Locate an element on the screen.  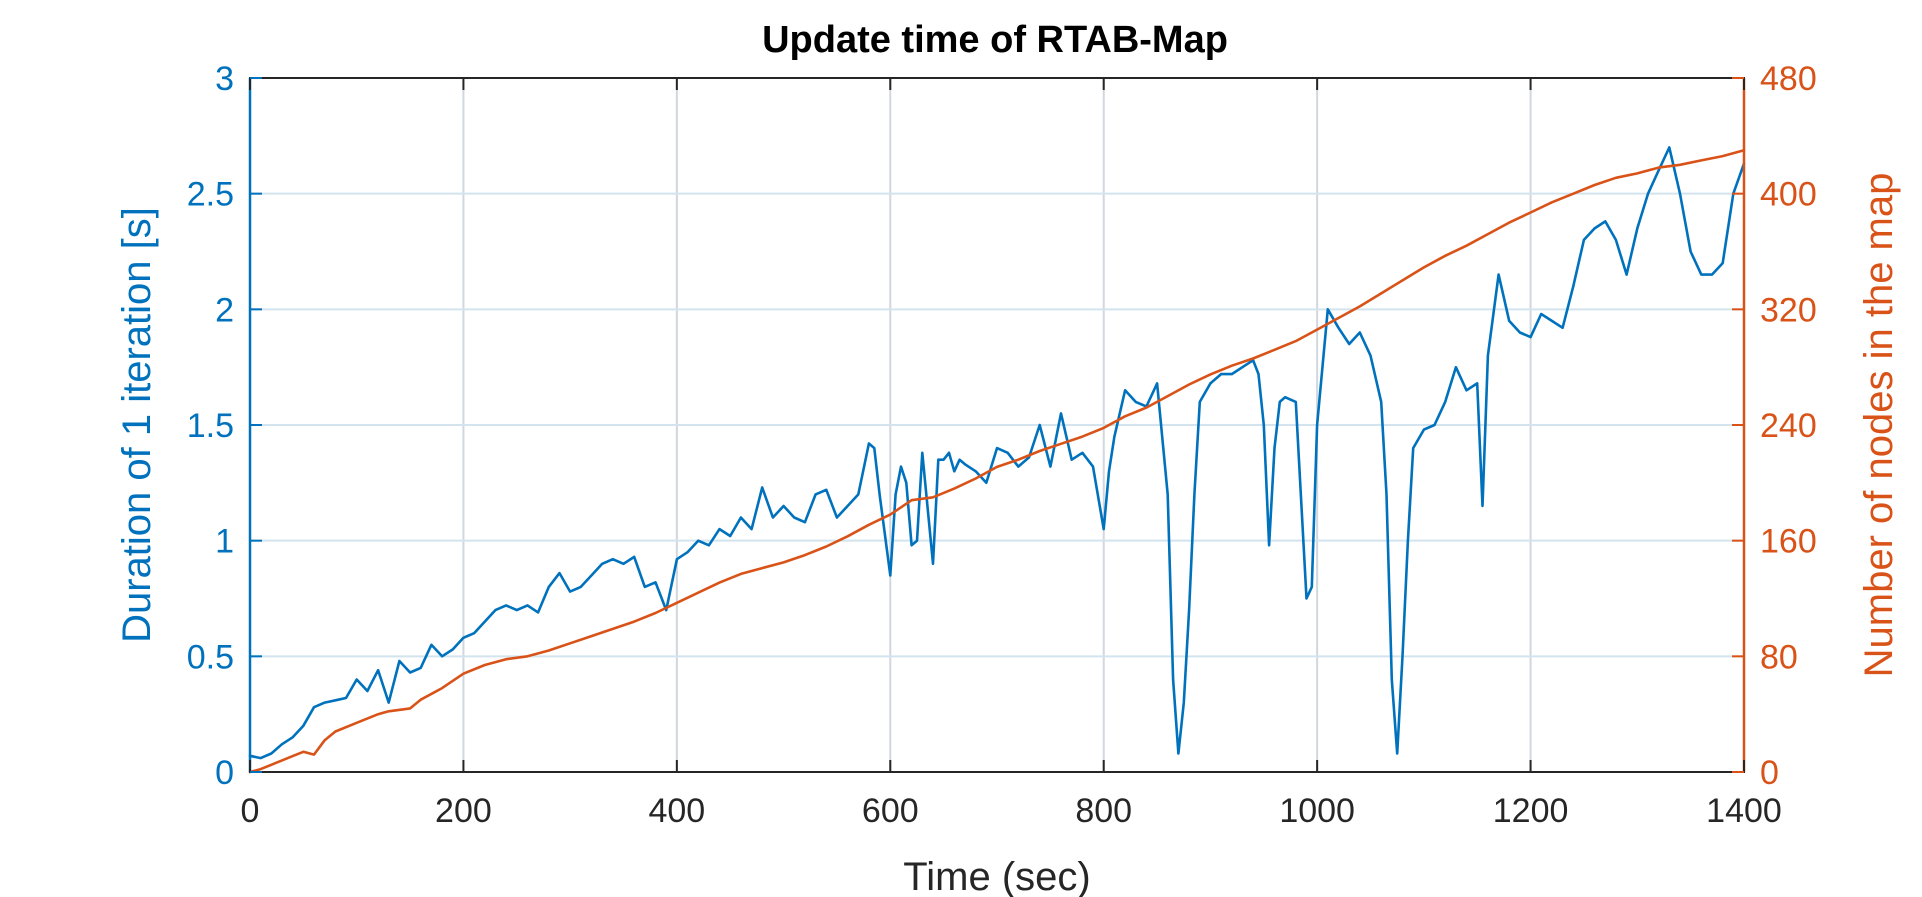
right-y-tick-label: 160 is located at coordinates (1788, 542).